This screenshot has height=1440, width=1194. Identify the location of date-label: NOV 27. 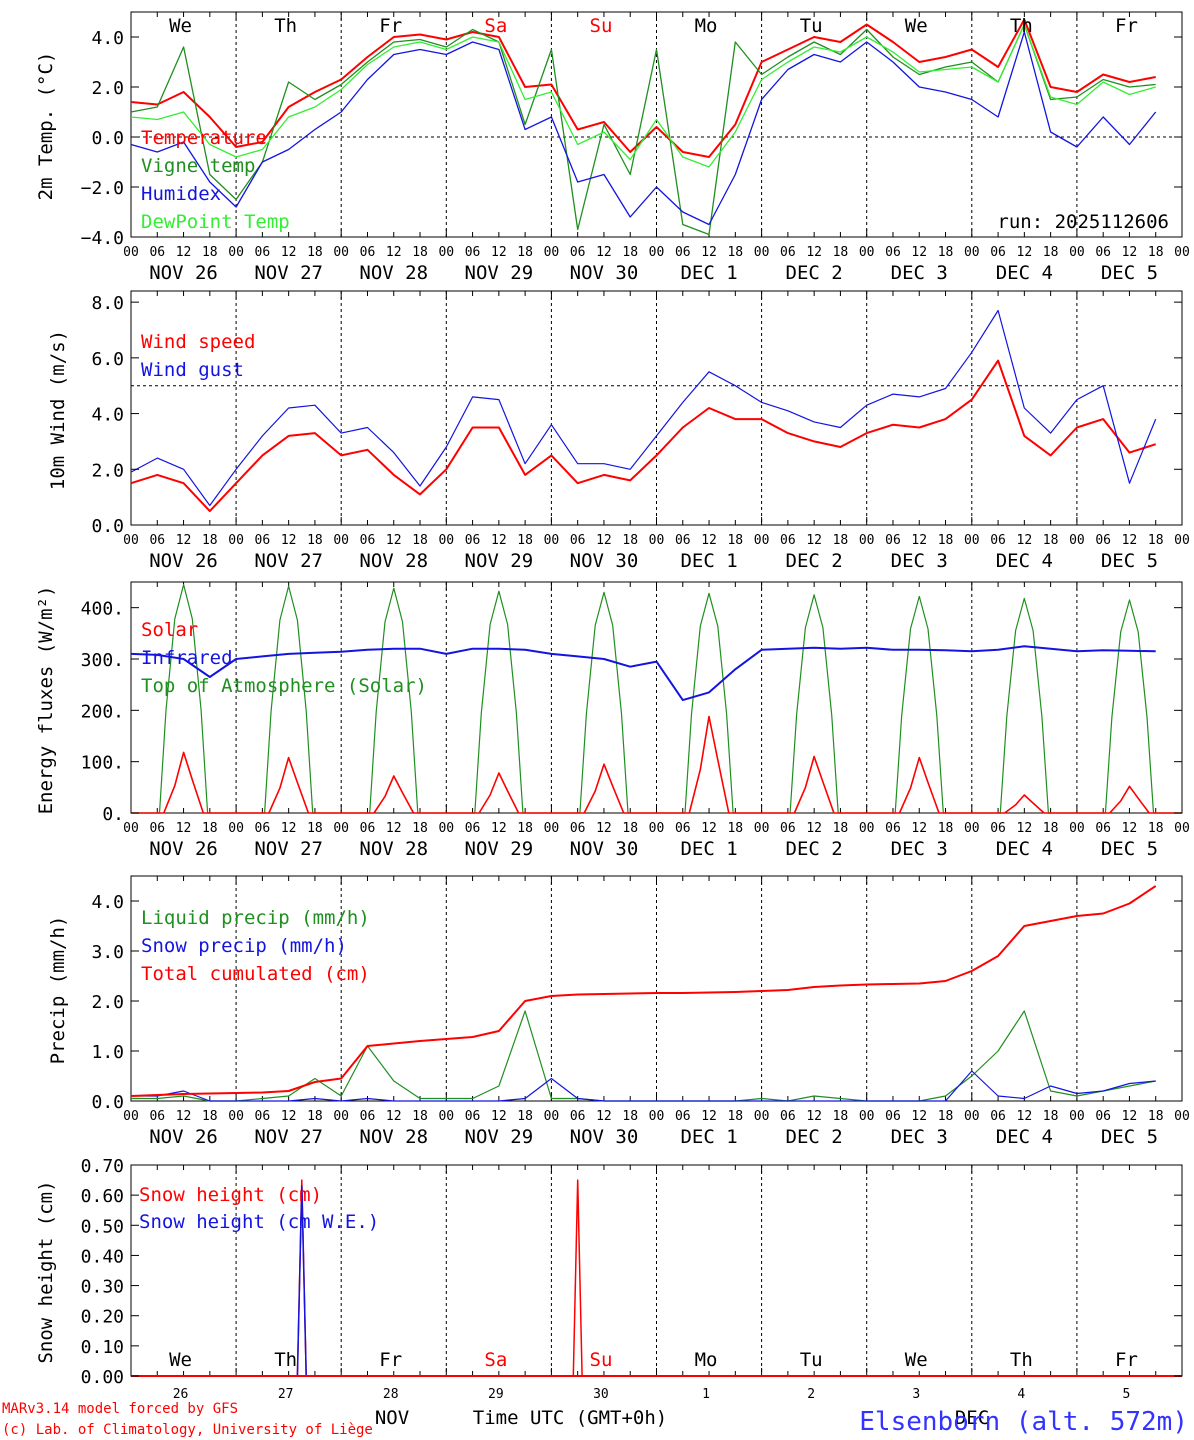
(288, 1137).